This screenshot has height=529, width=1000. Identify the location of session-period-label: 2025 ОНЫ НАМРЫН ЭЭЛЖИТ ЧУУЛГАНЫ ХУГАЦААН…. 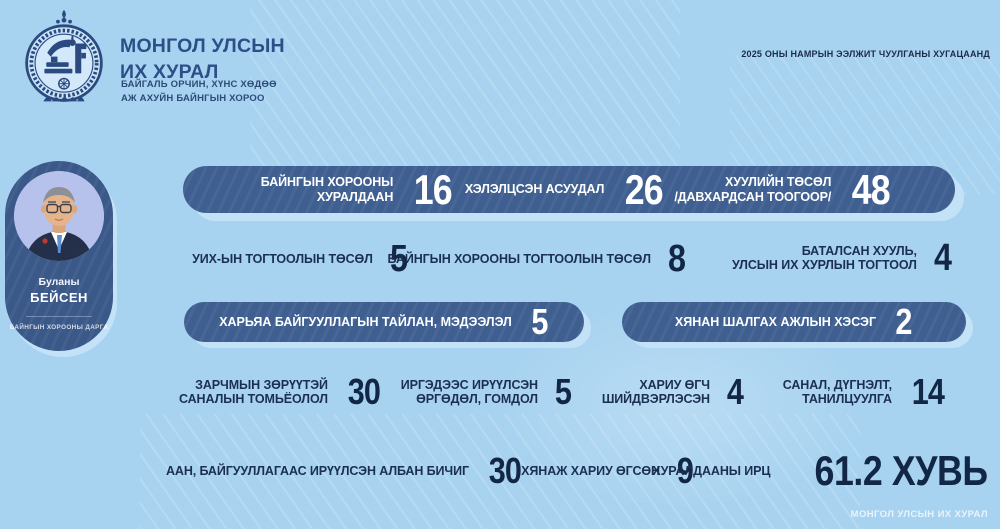
(865, 54).